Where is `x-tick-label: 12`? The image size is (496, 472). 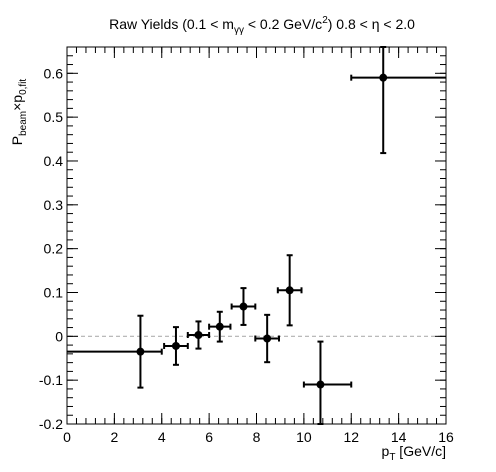 x-tick-label: 12 is located at coordinates (351, 437).